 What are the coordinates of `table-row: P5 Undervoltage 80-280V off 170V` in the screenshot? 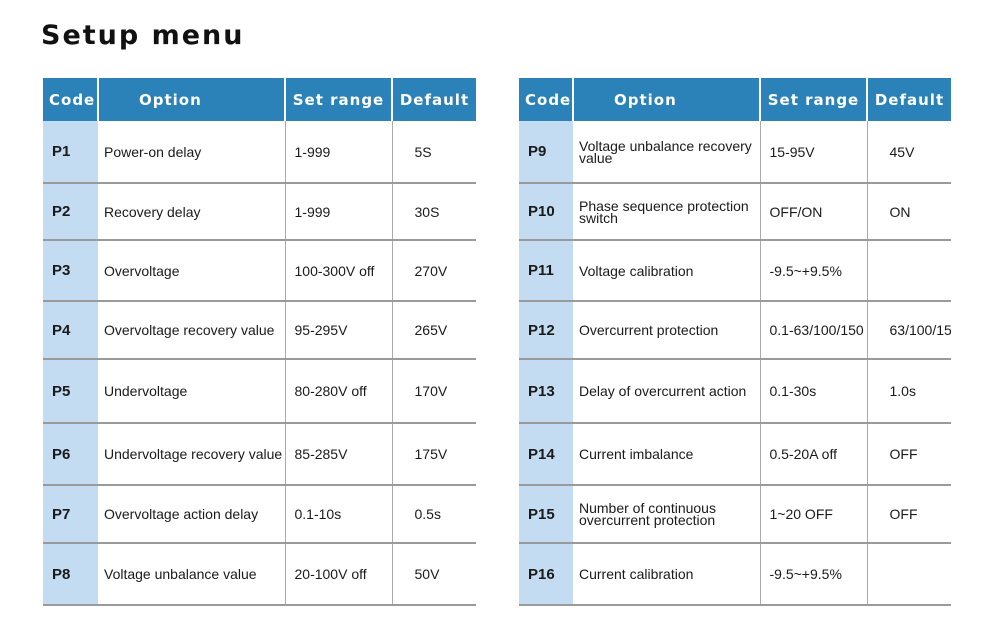 It's located at (259, 391).